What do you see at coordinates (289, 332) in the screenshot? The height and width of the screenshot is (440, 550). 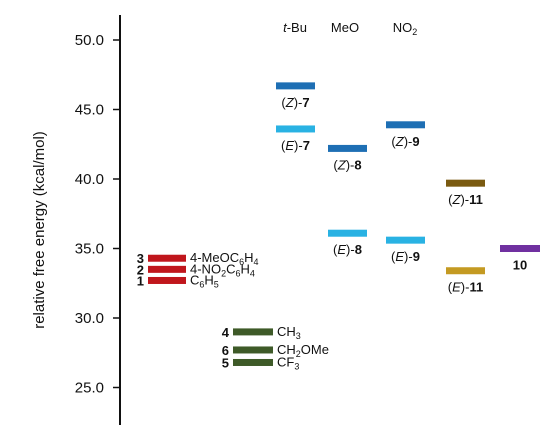 I see `substituent-label: CH3` at bounding box center [289, 332].